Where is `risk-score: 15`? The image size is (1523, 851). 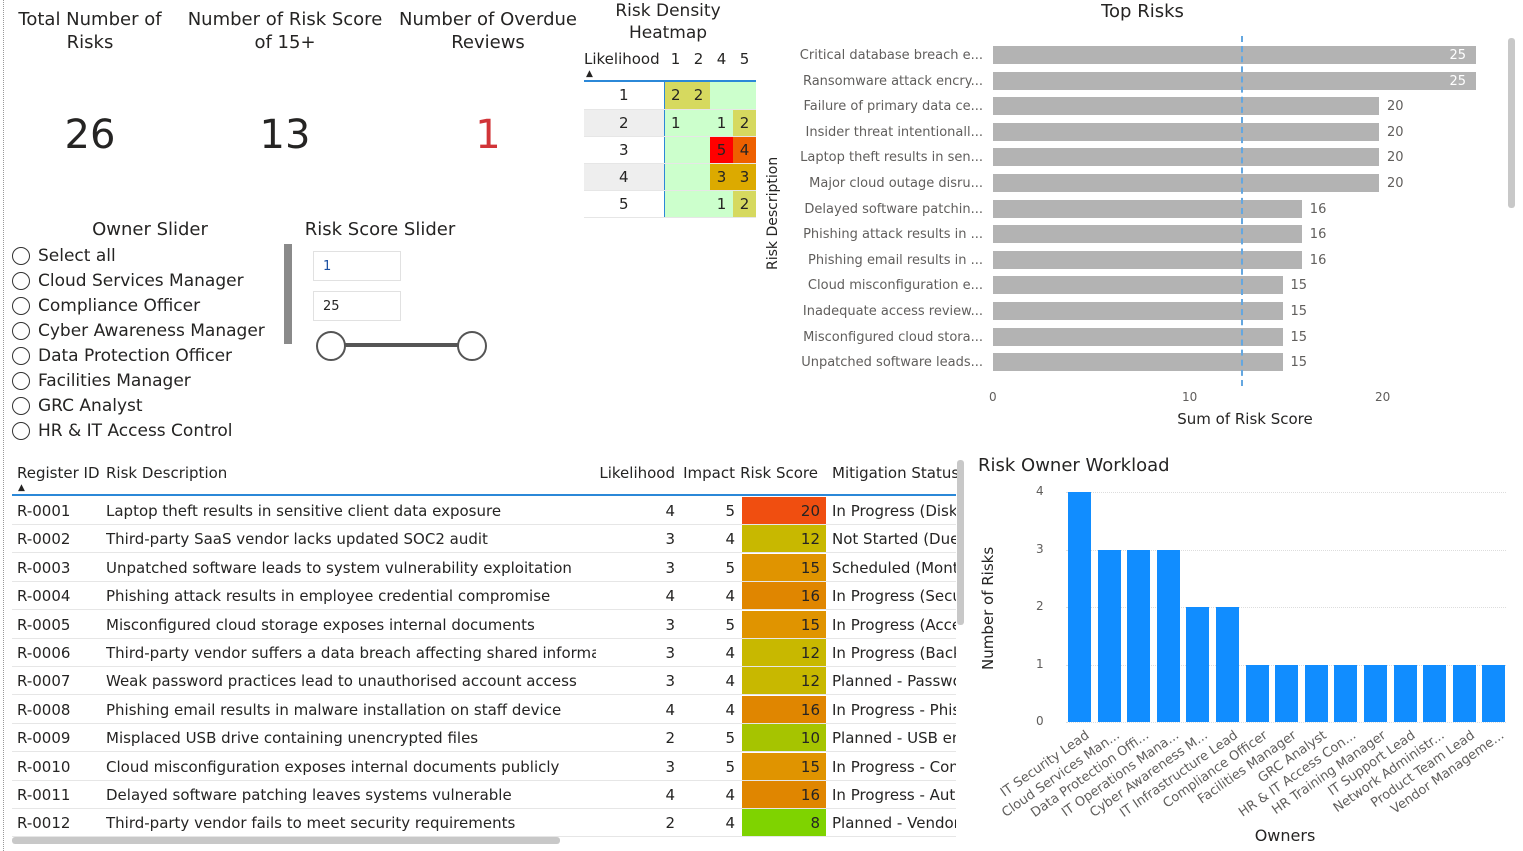 risk-score: 15 is located at coordinates (784, 567).